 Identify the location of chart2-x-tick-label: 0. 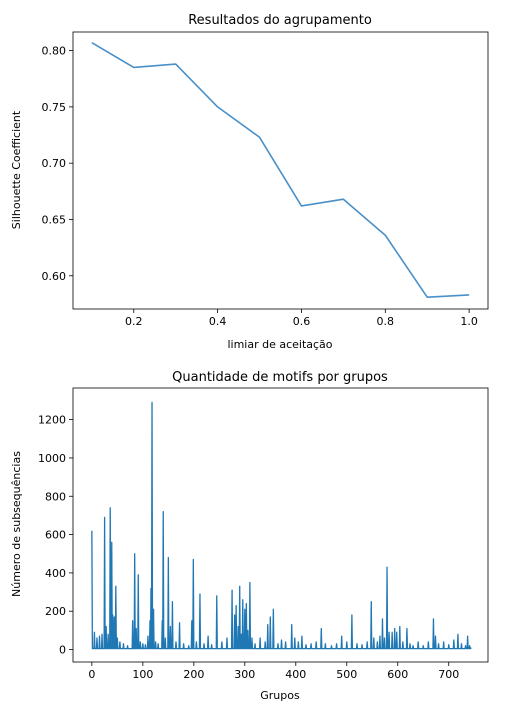
(91, 674).